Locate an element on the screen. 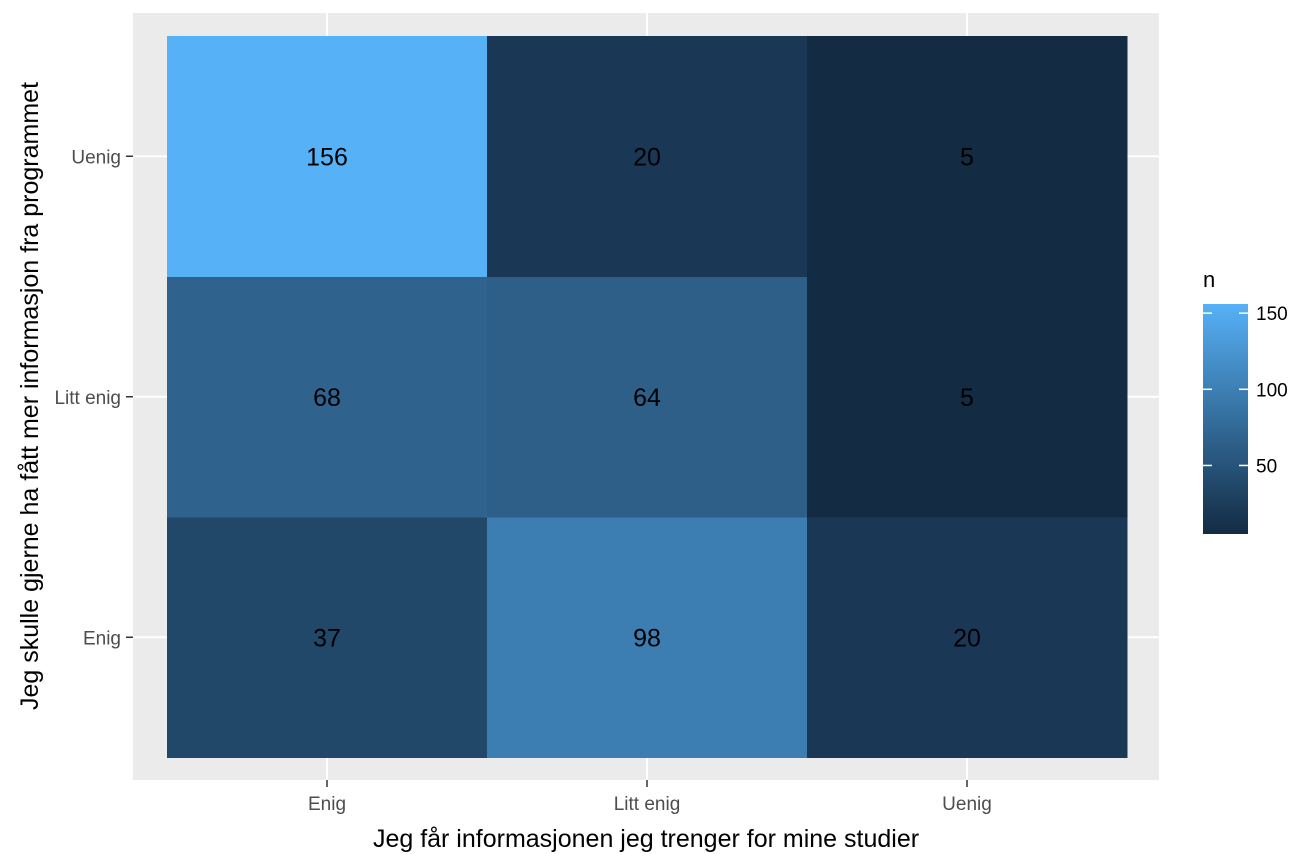 Image resolution: width=1307 pixels, height=854 pixels. x-tick-label: Enig is located at coordinates (327, 804).